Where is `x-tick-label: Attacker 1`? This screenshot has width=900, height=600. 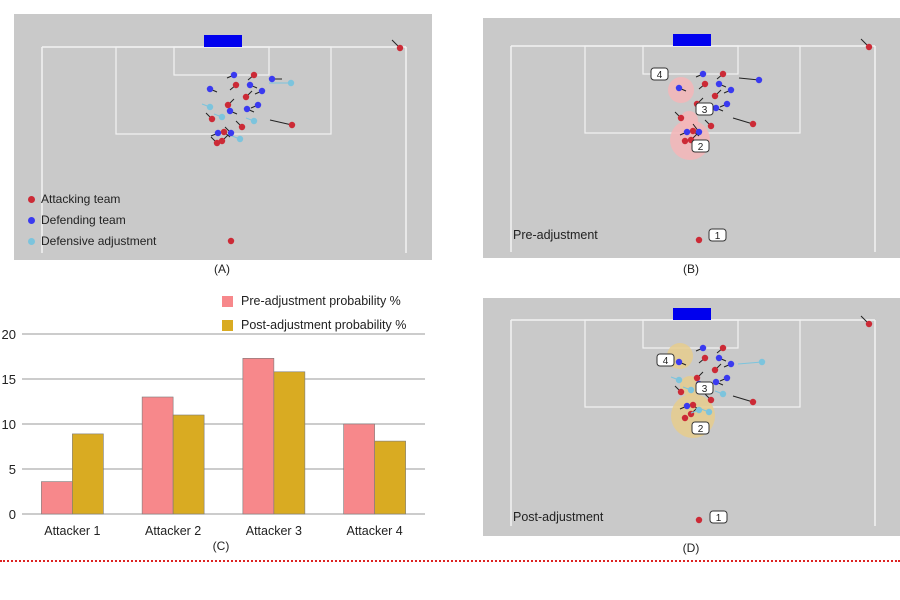
x-tick-label: Attacker 1 is located at coordinates (72, 531).